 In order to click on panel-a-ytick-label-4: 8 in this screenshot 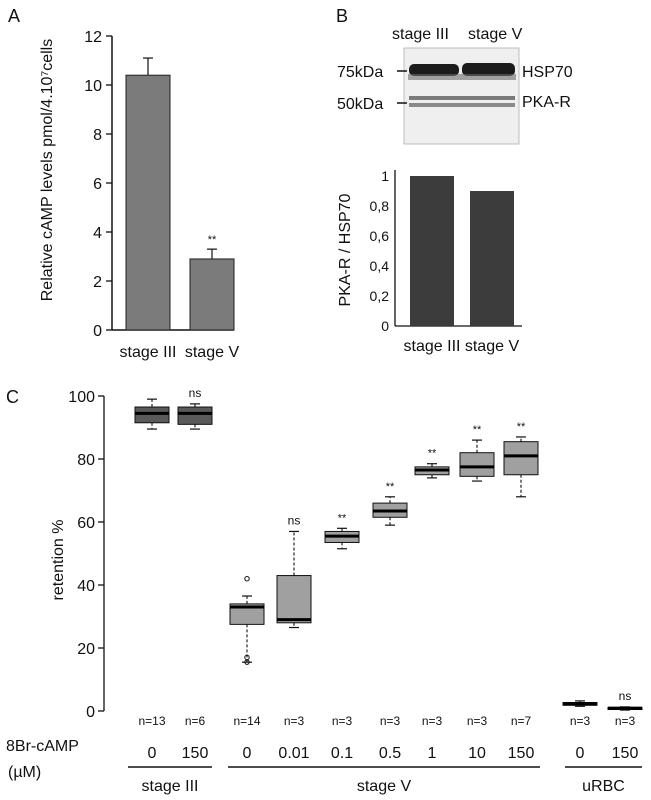, I will do `click(97, 135)`.